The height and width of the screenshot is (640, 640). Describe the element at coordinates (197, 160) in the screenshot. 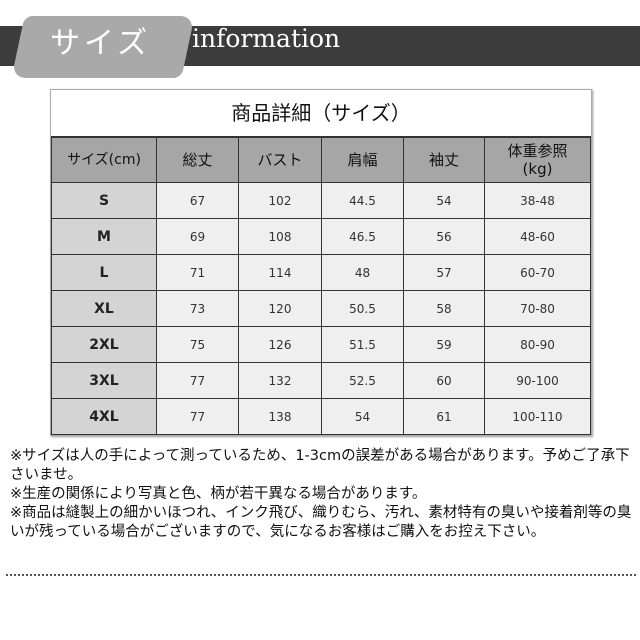

I see `column-header: 総丈` at that location.